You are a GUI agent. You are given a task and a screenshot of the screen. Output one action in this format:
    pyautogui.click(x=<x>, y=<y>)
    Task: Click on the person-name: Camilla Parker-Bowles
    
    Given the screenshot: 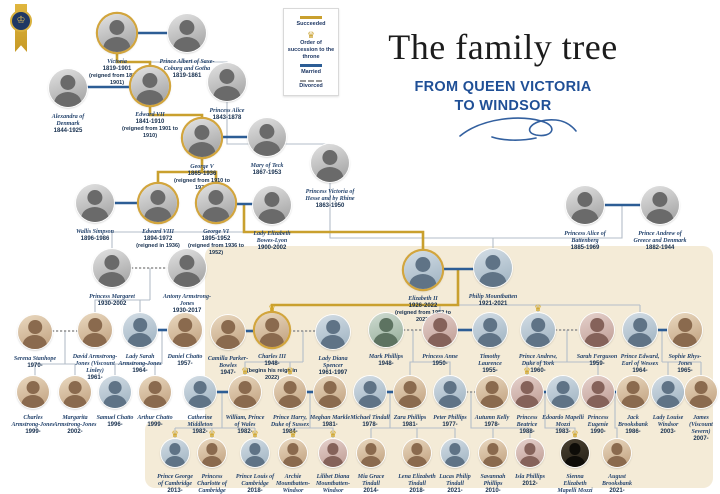 What is the action you would take?
    pyautogui.click(x=228, y=362)
    